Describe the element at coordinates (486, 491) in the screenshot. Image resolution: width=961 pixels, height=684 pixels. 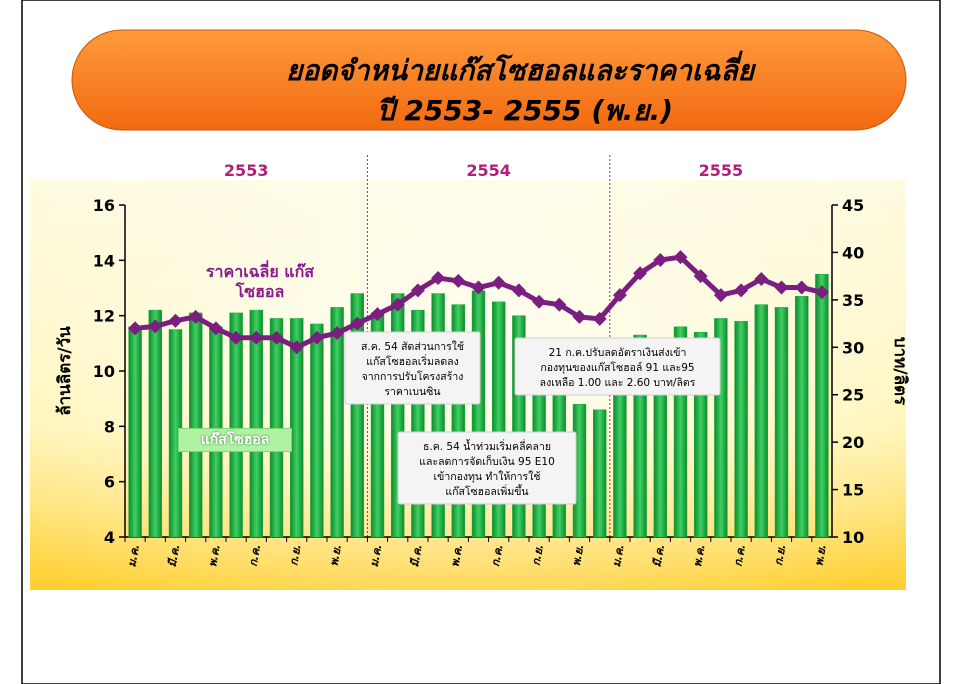
I see `callout-text: แก๊สโซฮอลเพิ่มขึ้น` at that location.